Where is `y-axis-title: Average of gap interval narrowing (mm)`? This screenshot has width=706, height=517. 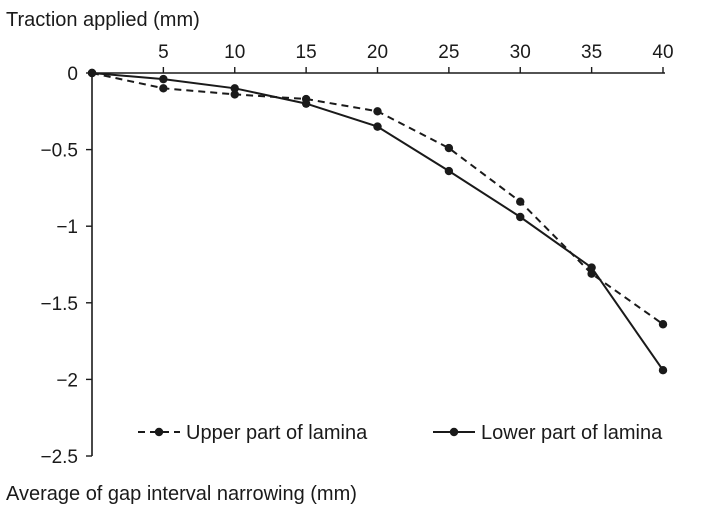
y-axis-title: Average of gap interval narrowing (mm) is located at coordinates (181, 494).